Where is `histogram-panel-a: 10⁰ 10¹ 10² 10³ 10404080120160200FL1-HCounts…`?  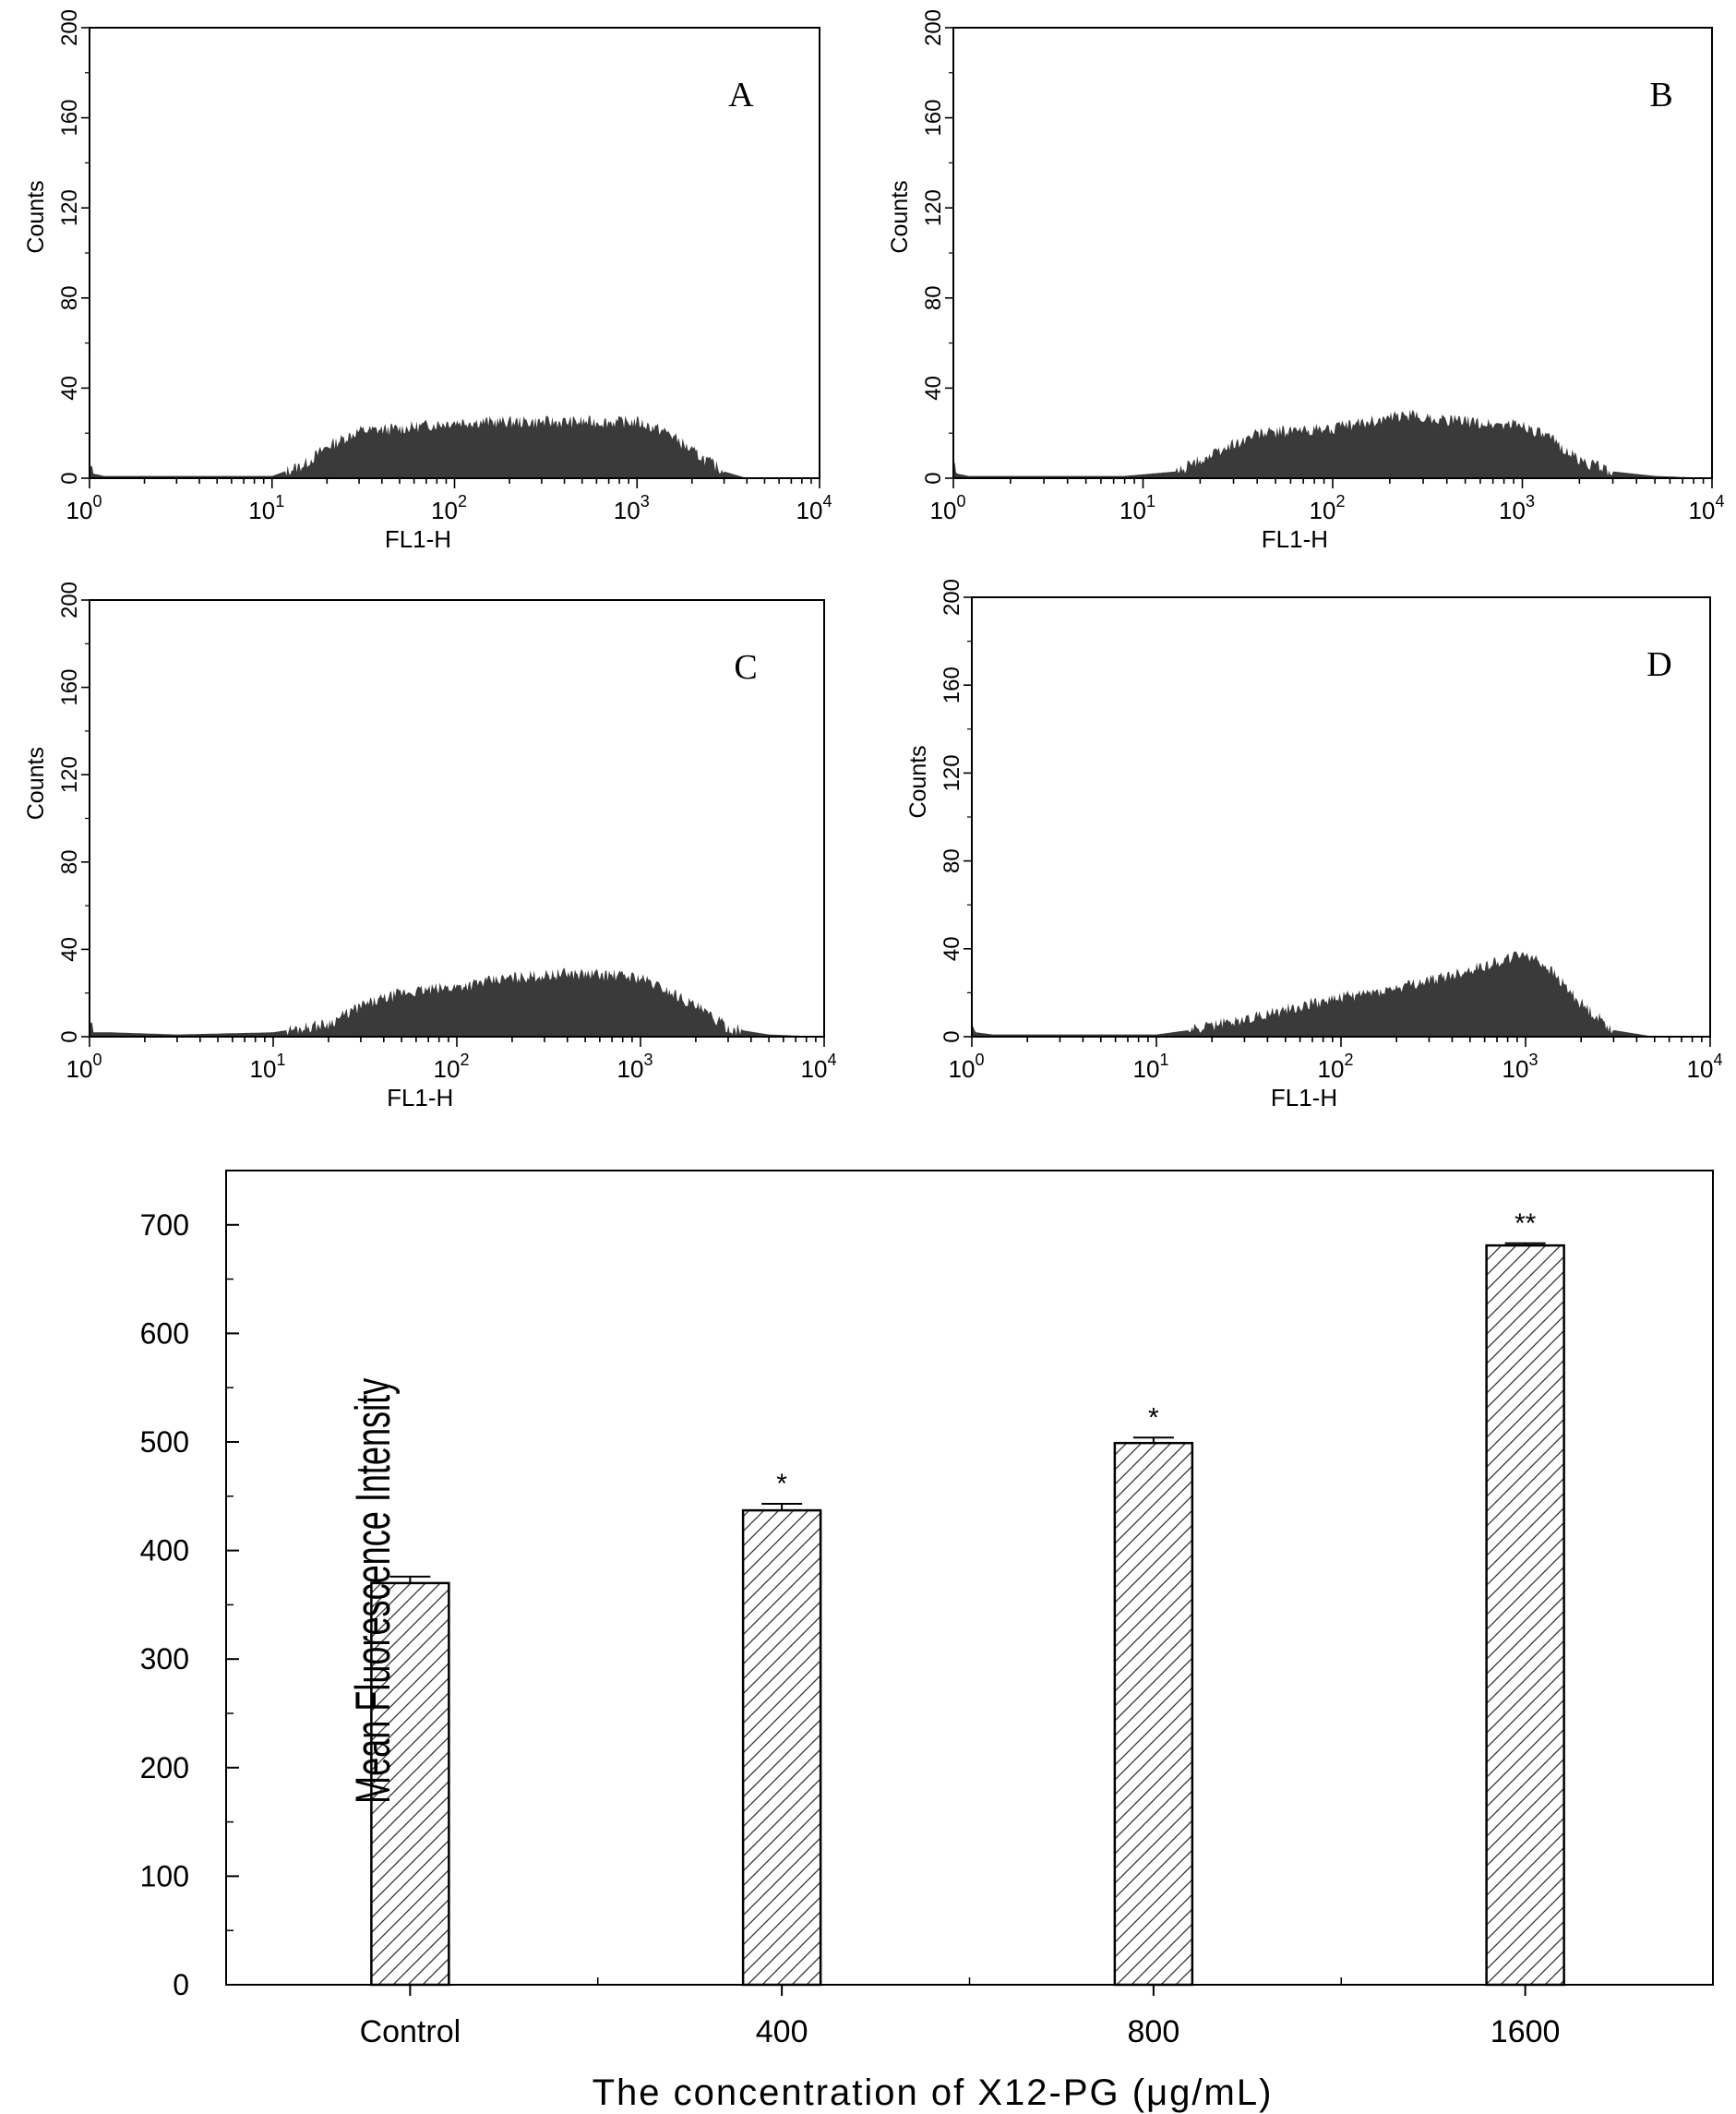
histogram-panel-a: 10⁰ 10¹ 10² 10³ 10404080120160200FL1-HCounts… is located at coordinates (427, 281).